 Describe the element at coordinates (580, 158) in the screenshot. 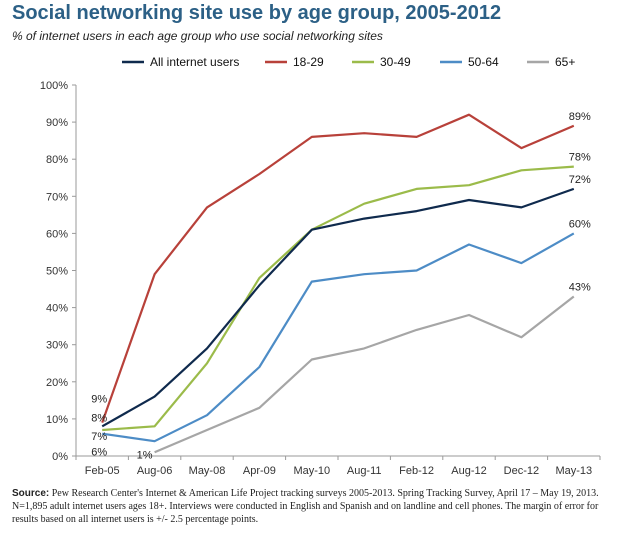

I see `data-label: 78%` at that location.